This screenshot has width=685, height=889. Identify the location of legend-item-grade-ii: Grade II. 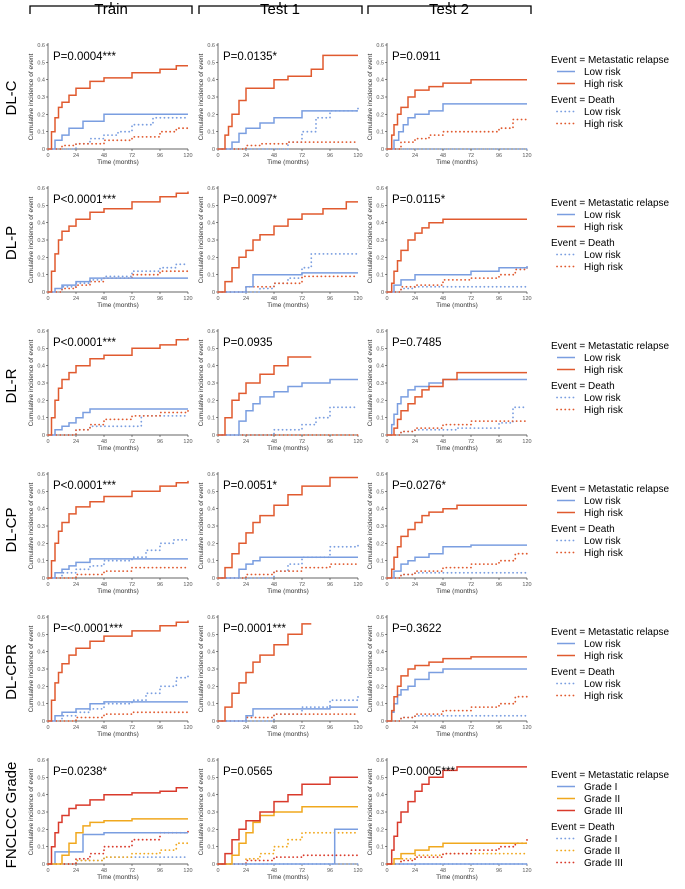
(602, 799).